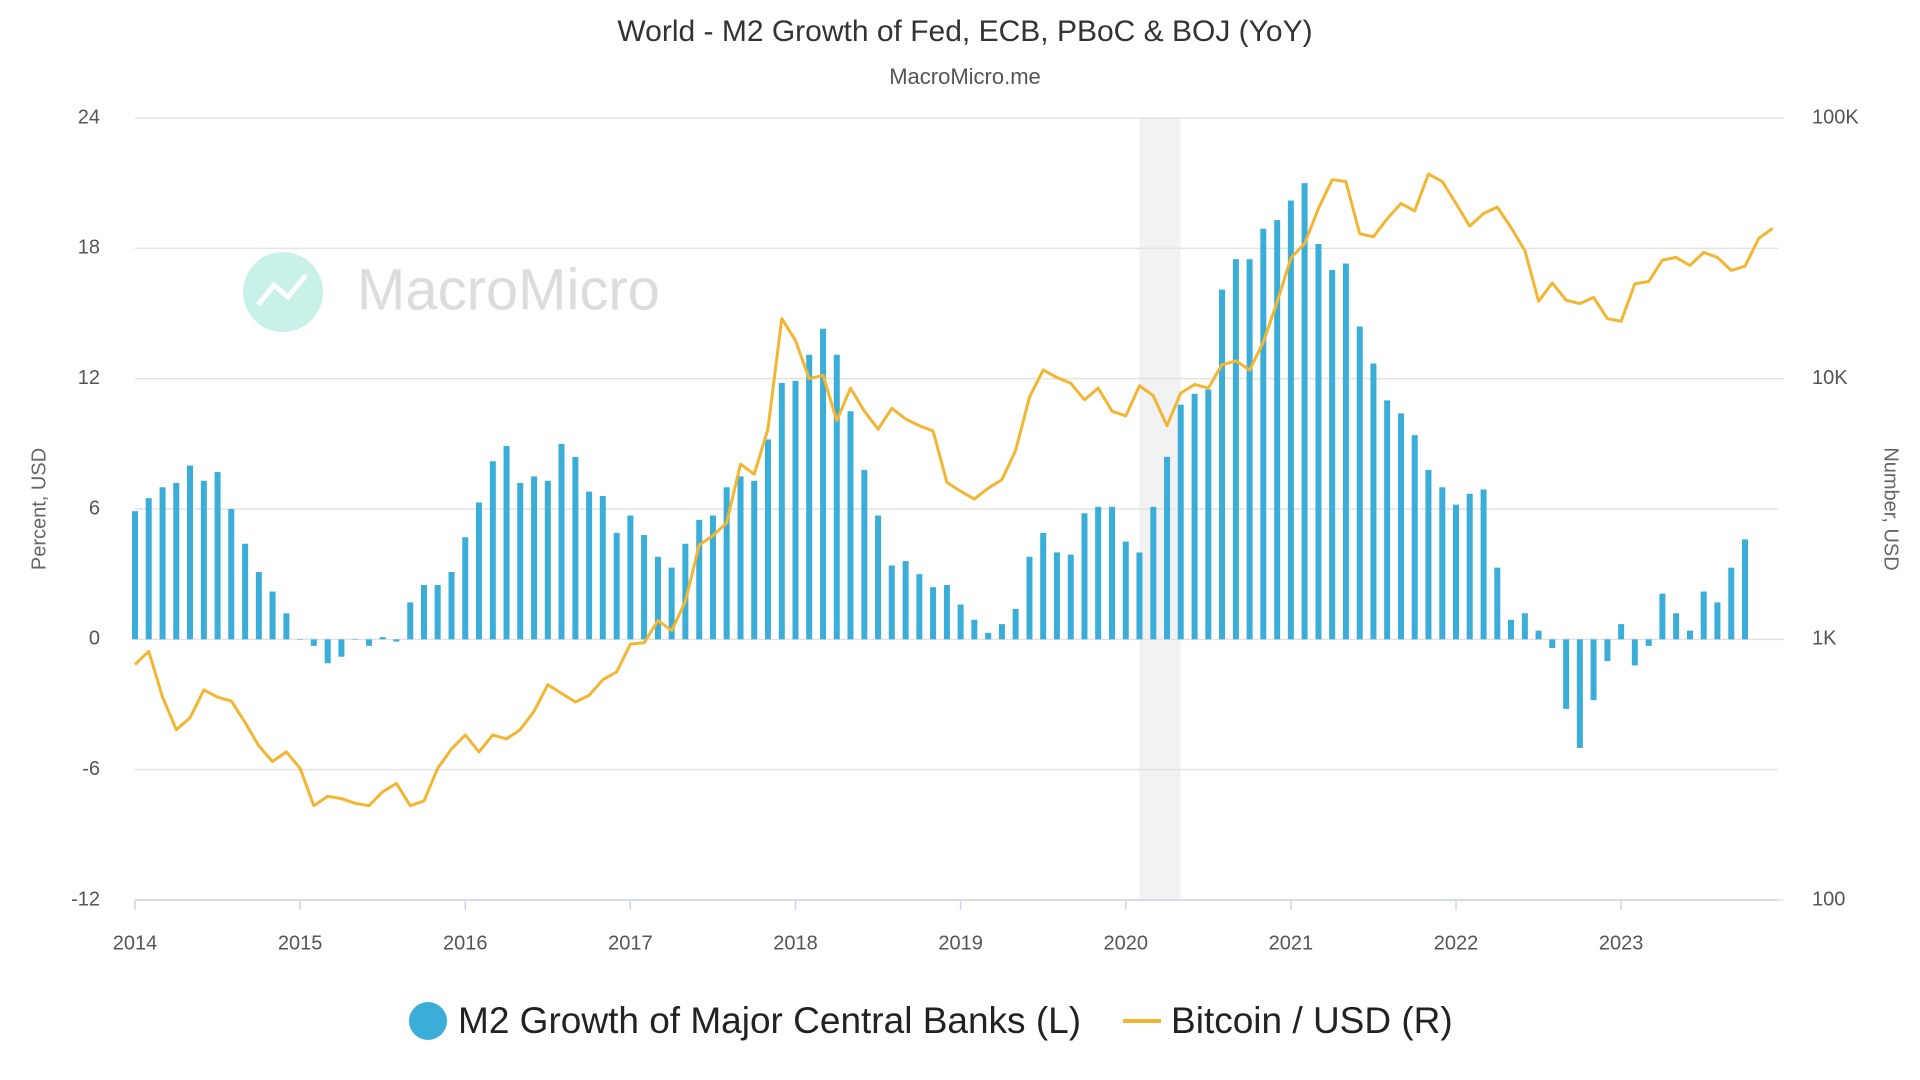 Image resolution: width=1920 pixels, height=1080 pixels. What do you see at coordinates (1824, 639) in the screenshot?
I see `y2-tick-label: 1K` at bounding box center [1824, 639].